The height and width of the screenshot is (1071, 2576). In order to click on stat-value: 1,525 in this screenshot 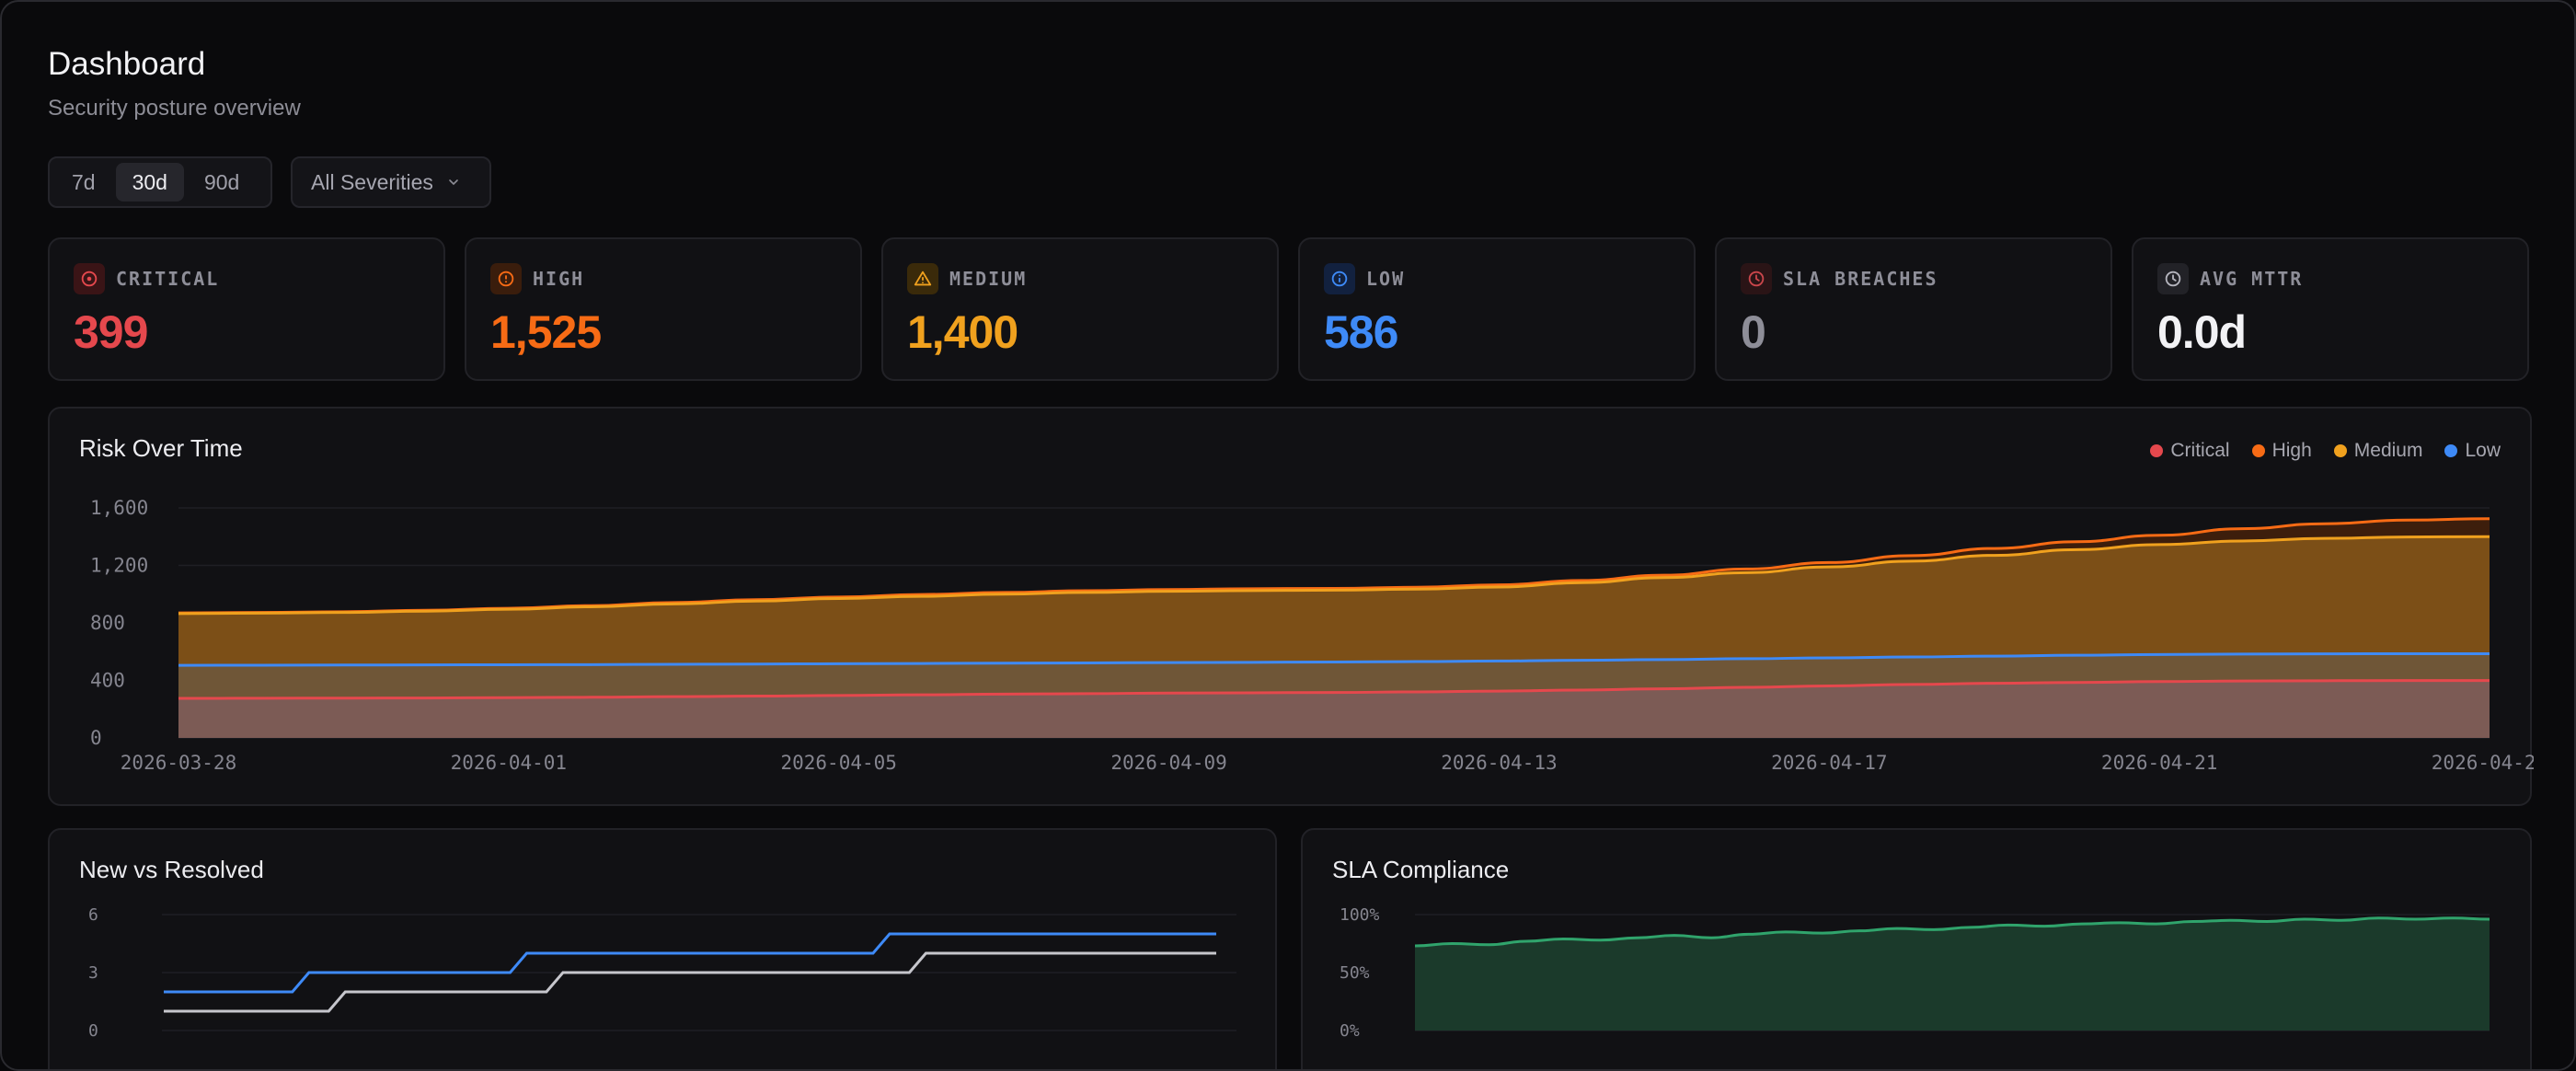, I will do `click(546, 332)`.